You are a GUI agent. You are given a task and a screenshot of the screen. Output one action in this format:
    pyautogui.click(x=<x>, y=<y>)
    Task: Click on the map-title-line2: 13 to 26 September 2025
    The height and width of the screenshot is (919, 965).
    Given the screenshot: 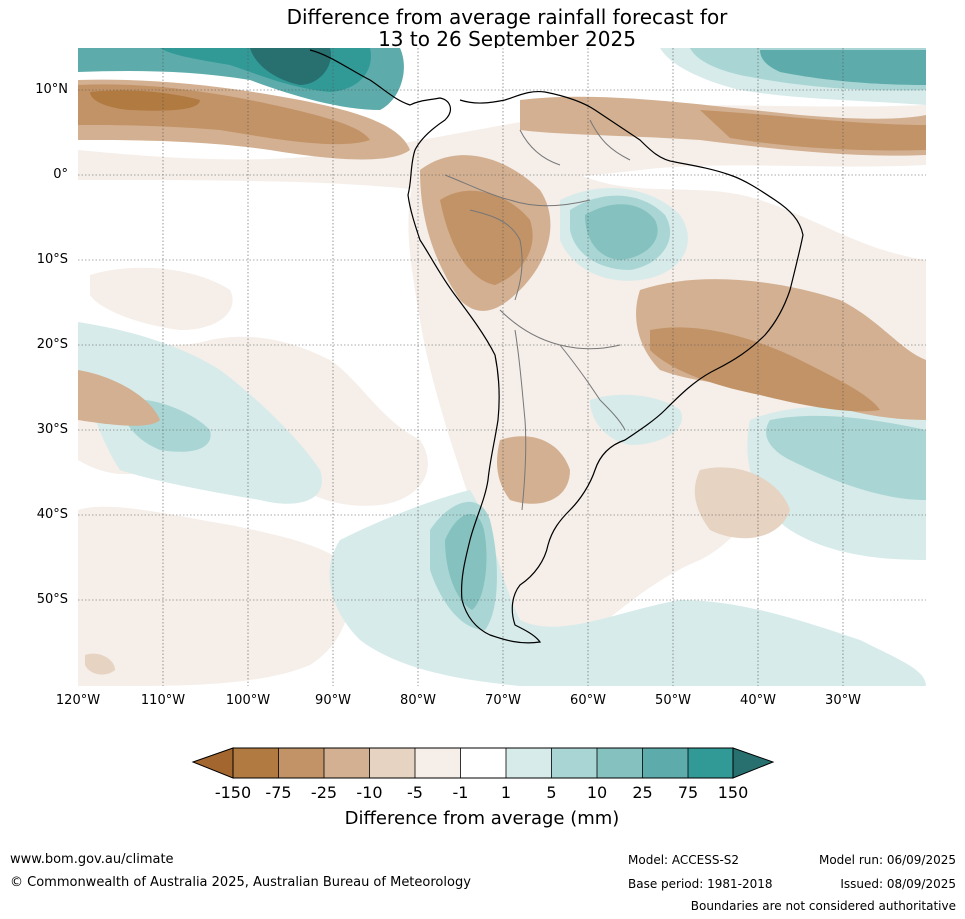 What is the action you would take?
    pyautogui.click(x=507, y=39)
    